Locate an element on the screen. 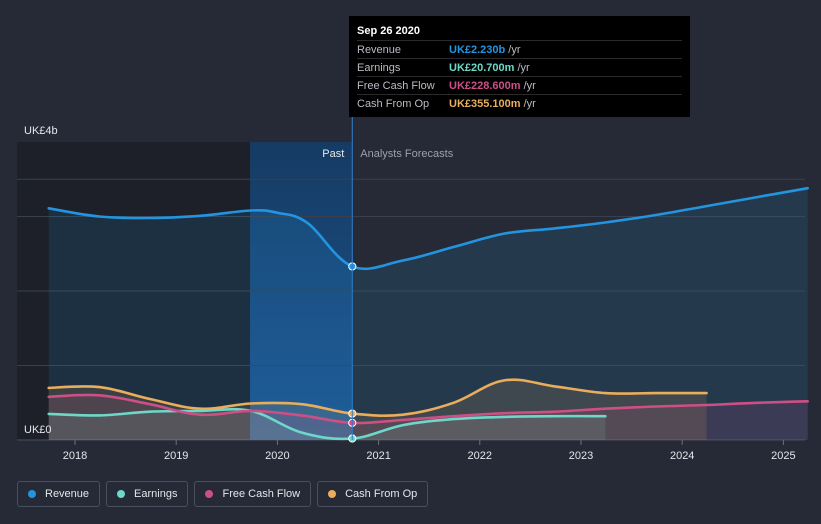 The width and height of the screenshot is (821, 524). tooltip-label: Cash From Op is located at coordinates (393, 103).